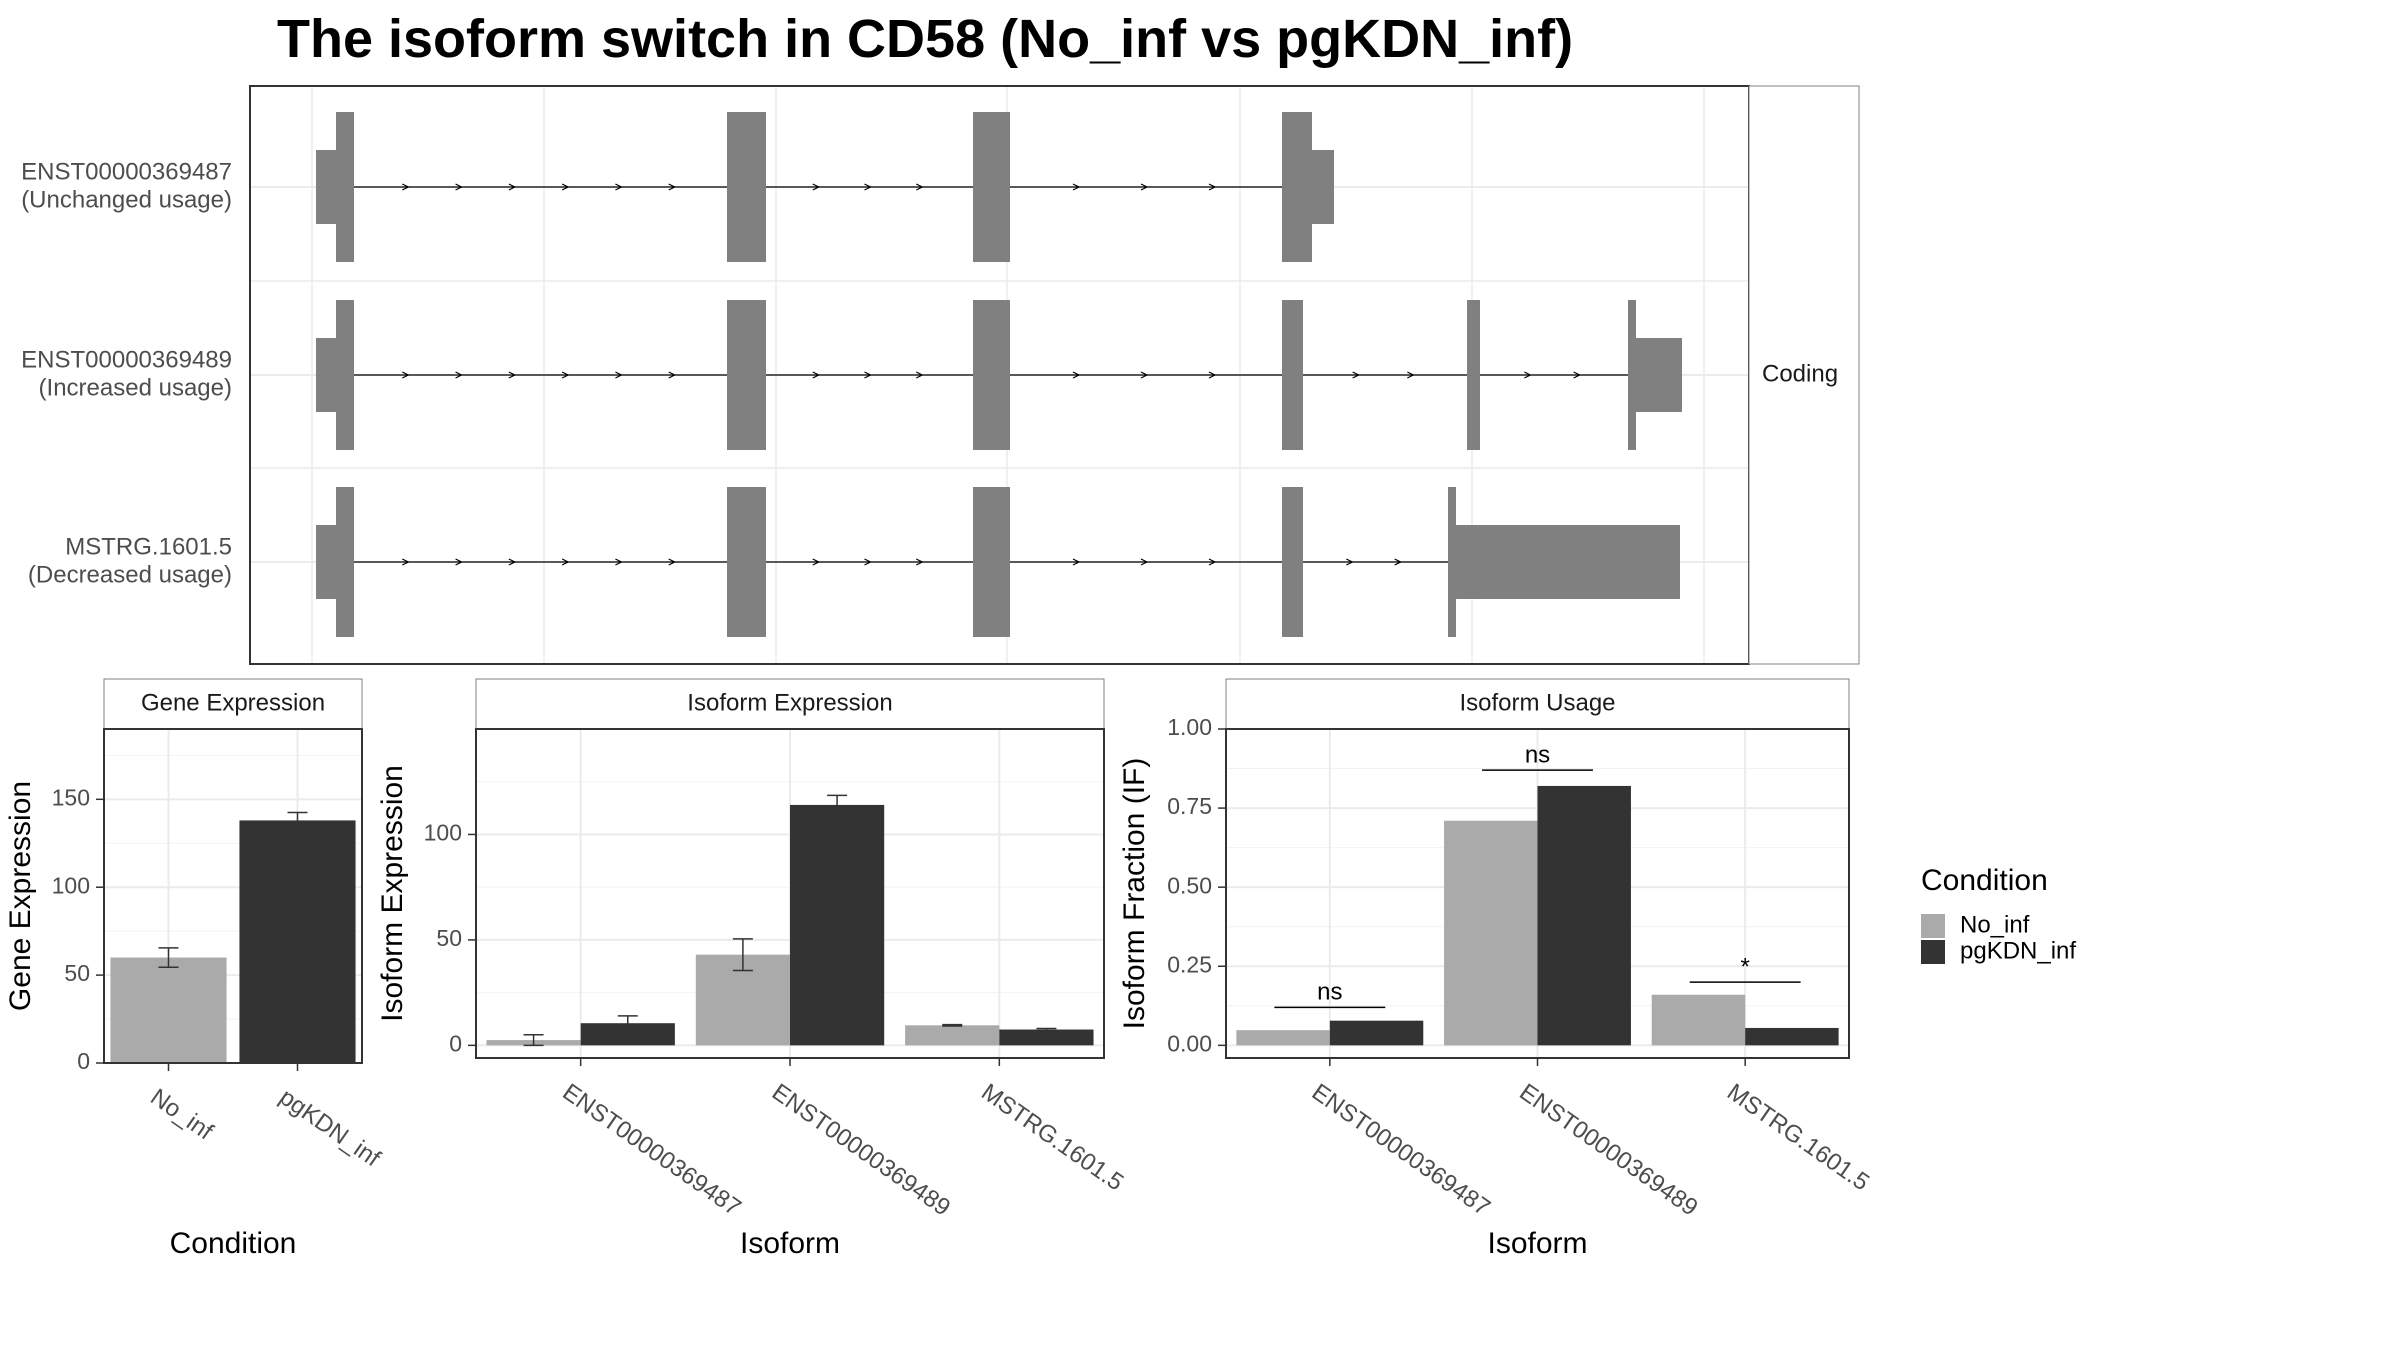  What do you see at coordinates (1800, 373) in the screenshot?
I see `facet-strip-label: Coding` at bounding box center [1800, 373].